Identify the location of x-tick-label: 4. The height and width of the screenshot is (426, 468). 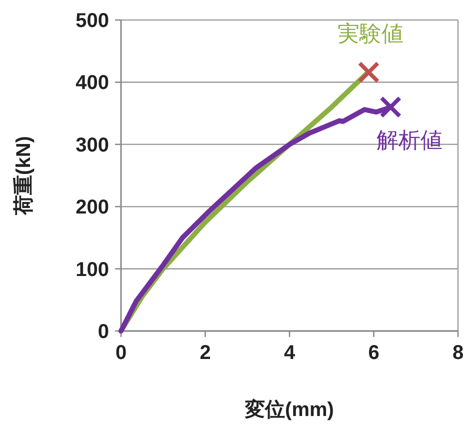
(290, 353).